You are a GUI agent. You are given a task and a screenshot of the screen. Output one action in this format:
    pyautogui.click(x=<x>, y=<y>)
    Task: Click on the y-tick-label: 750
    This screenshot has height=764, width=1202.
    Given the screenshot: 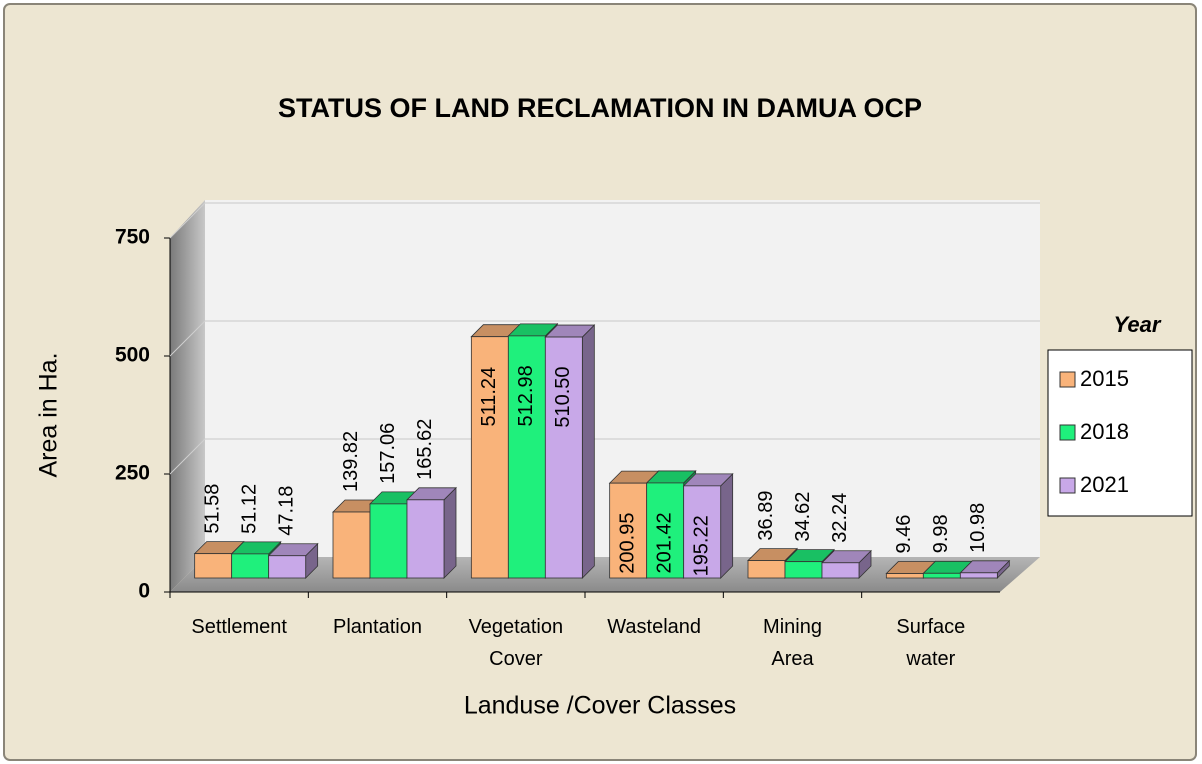 What is the action you would take?
    pyautogui.click(x=132, y=237)
    